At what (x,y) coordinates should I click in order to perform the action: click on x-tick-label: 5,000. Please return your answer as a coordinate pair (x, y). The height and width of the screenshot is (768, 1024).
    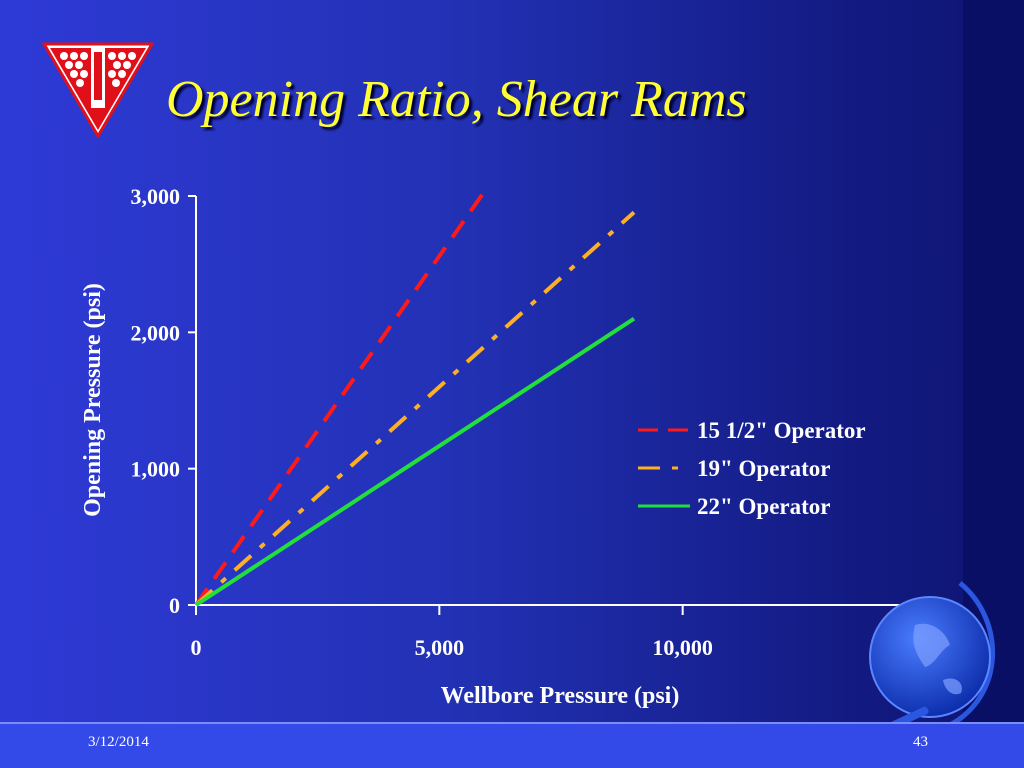
    Looking at the image, I should click on (440, 647).